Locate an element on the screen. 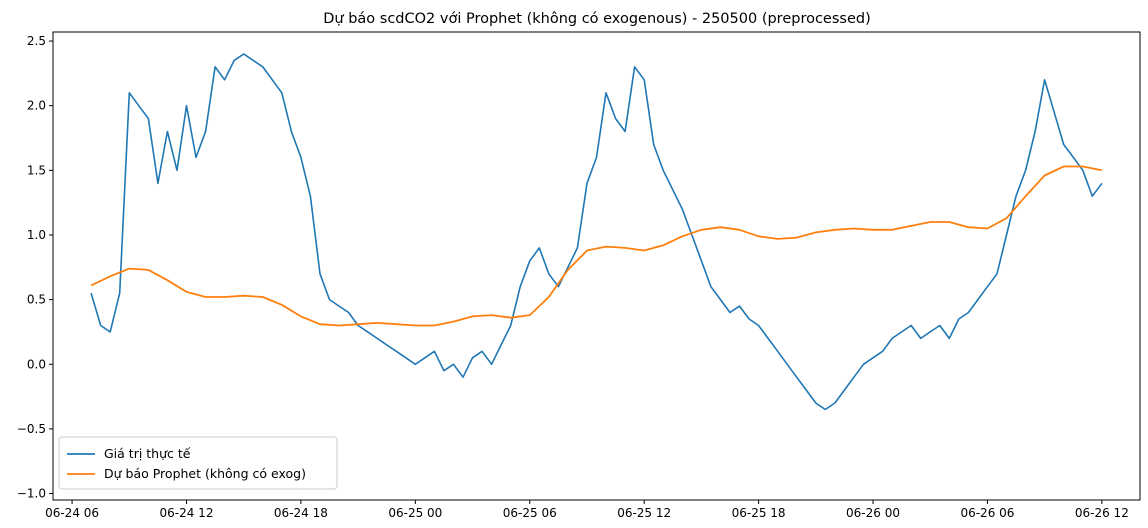  y-tick-label: −1.0 is located at coordinates (31, 494).